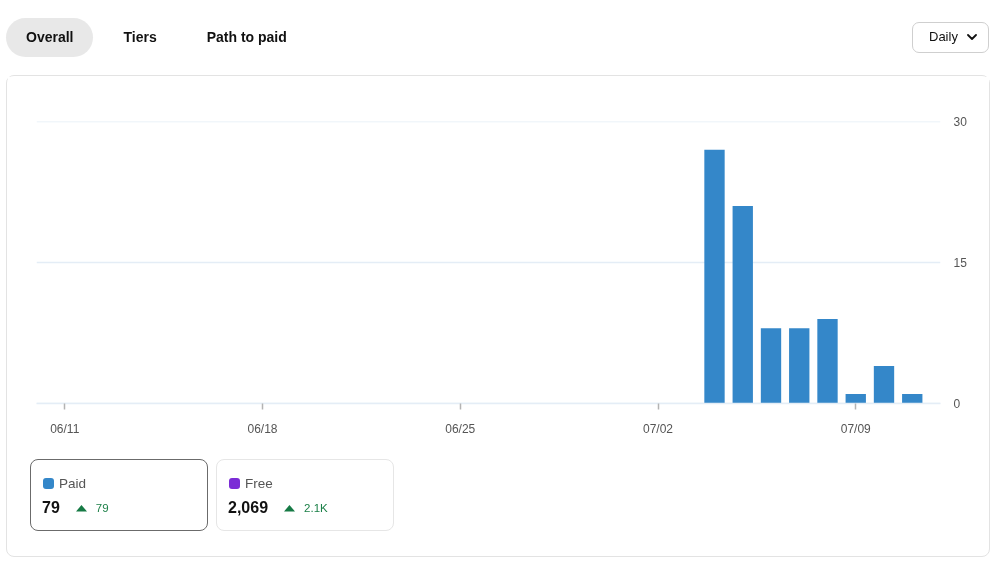 The height and width of the screenshot is (561, 1002). What do you see at coordinates (246, 37) in the screenshot?
I see `text: Path to paid` at bounding box center [246, 37].